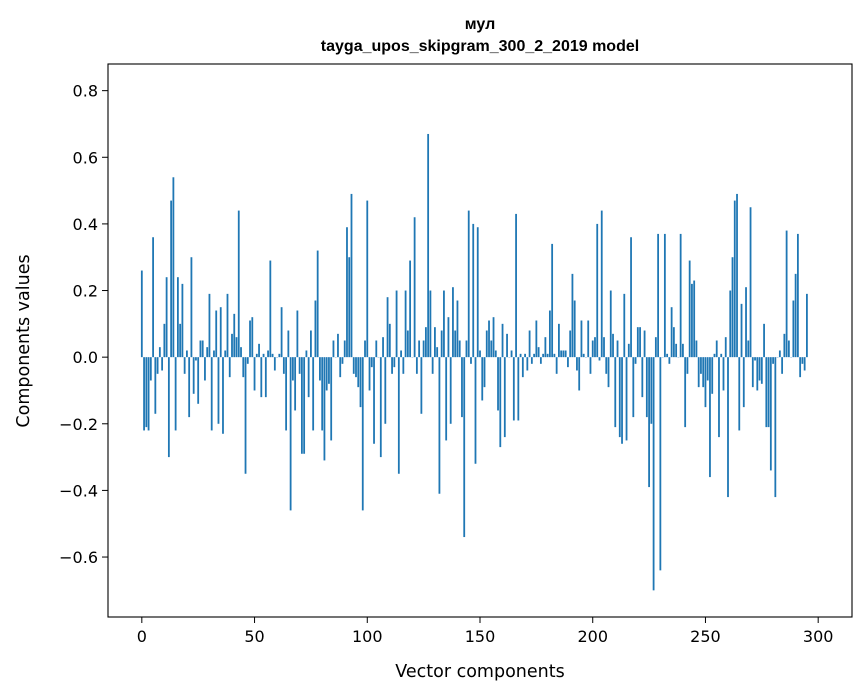 The height and width of the screenshot is (696, 867). I want to click on y-axis-label: Components values, so click(24, 340).